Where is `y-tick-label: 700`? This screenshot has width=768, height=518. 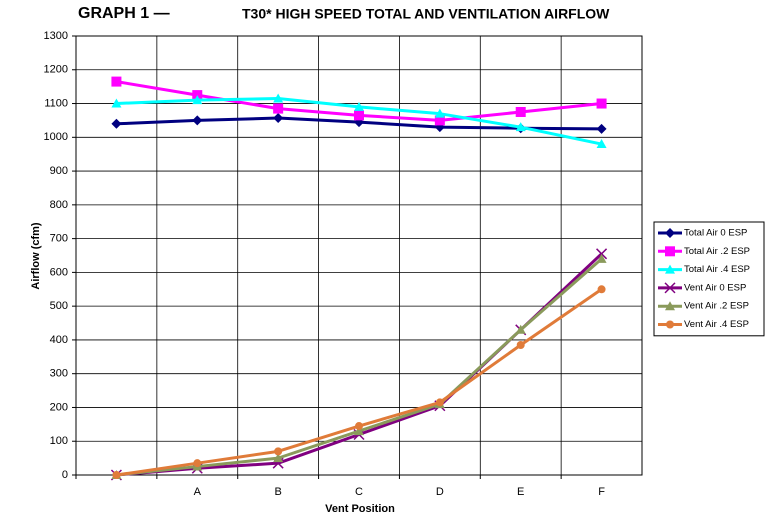 y-tick-label: 700 is located at coordinates (59, 239).